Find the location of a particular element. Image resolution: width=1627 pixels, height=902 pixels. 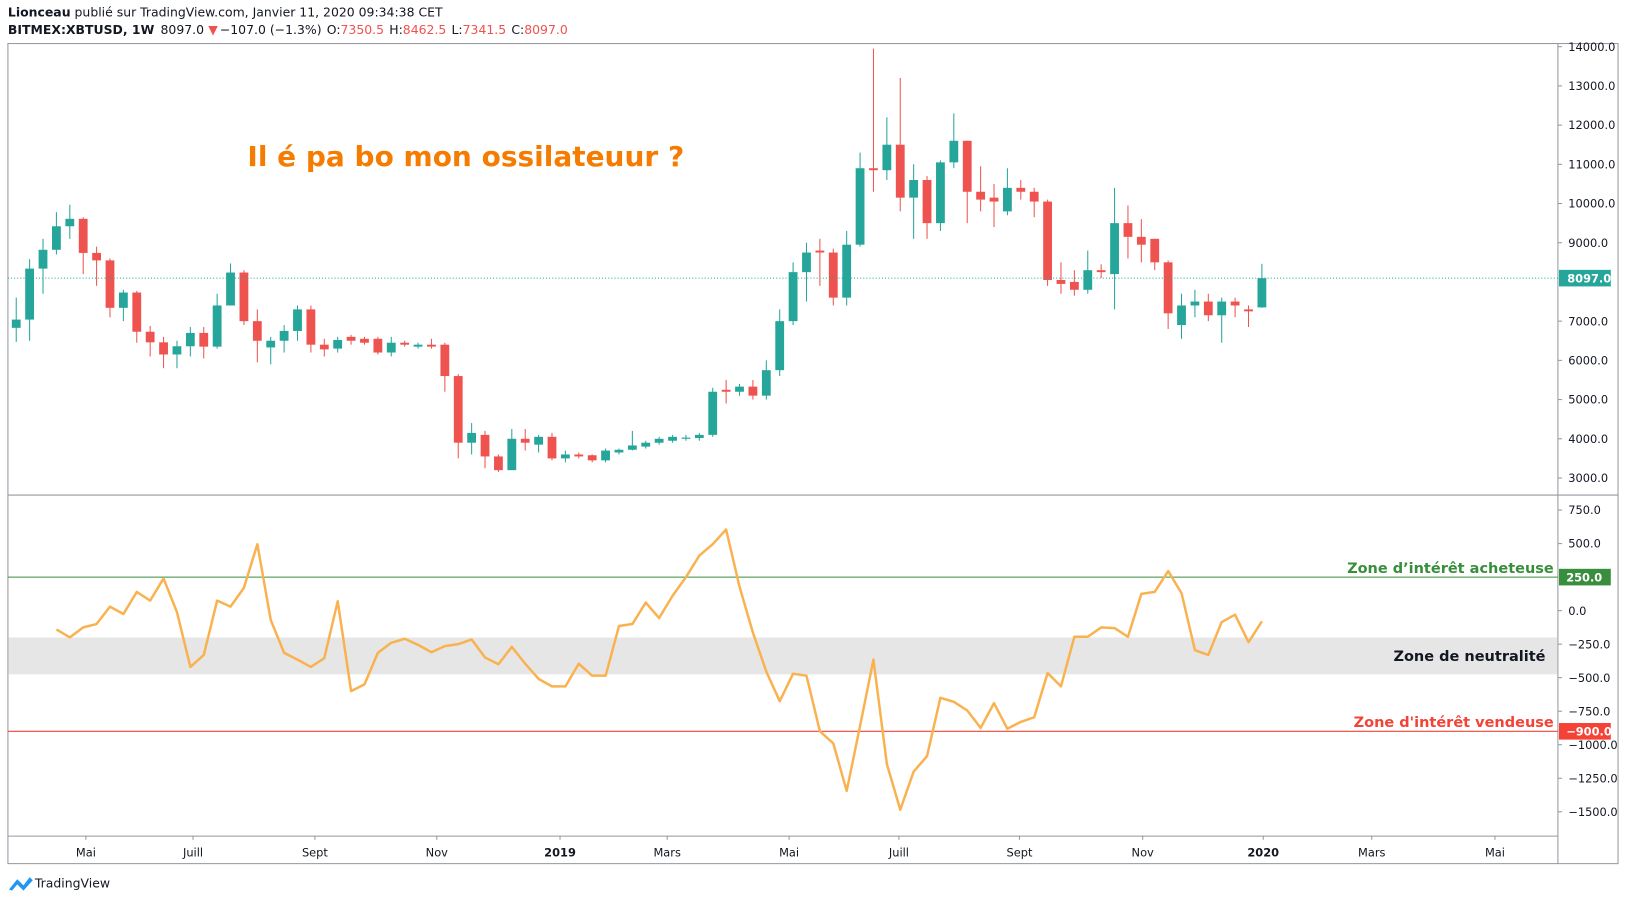

footer-logo: TradingView is located at coordinates (59, 883).